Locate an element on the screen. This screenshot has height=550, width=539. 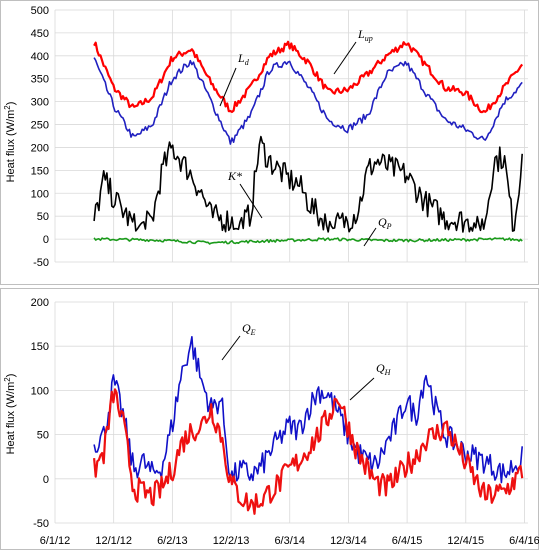
top-y-tick-label: 350 is located at coordinates (40, 80).